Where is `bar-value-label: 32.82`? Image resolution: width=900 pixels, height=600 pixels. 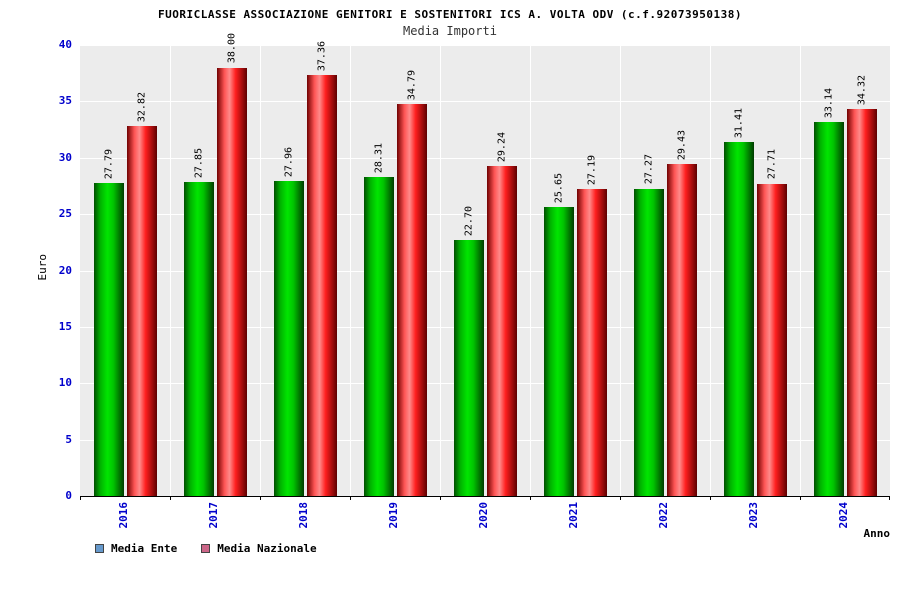
bar-value-label: 32.82 is located at coordinates (141, 106).